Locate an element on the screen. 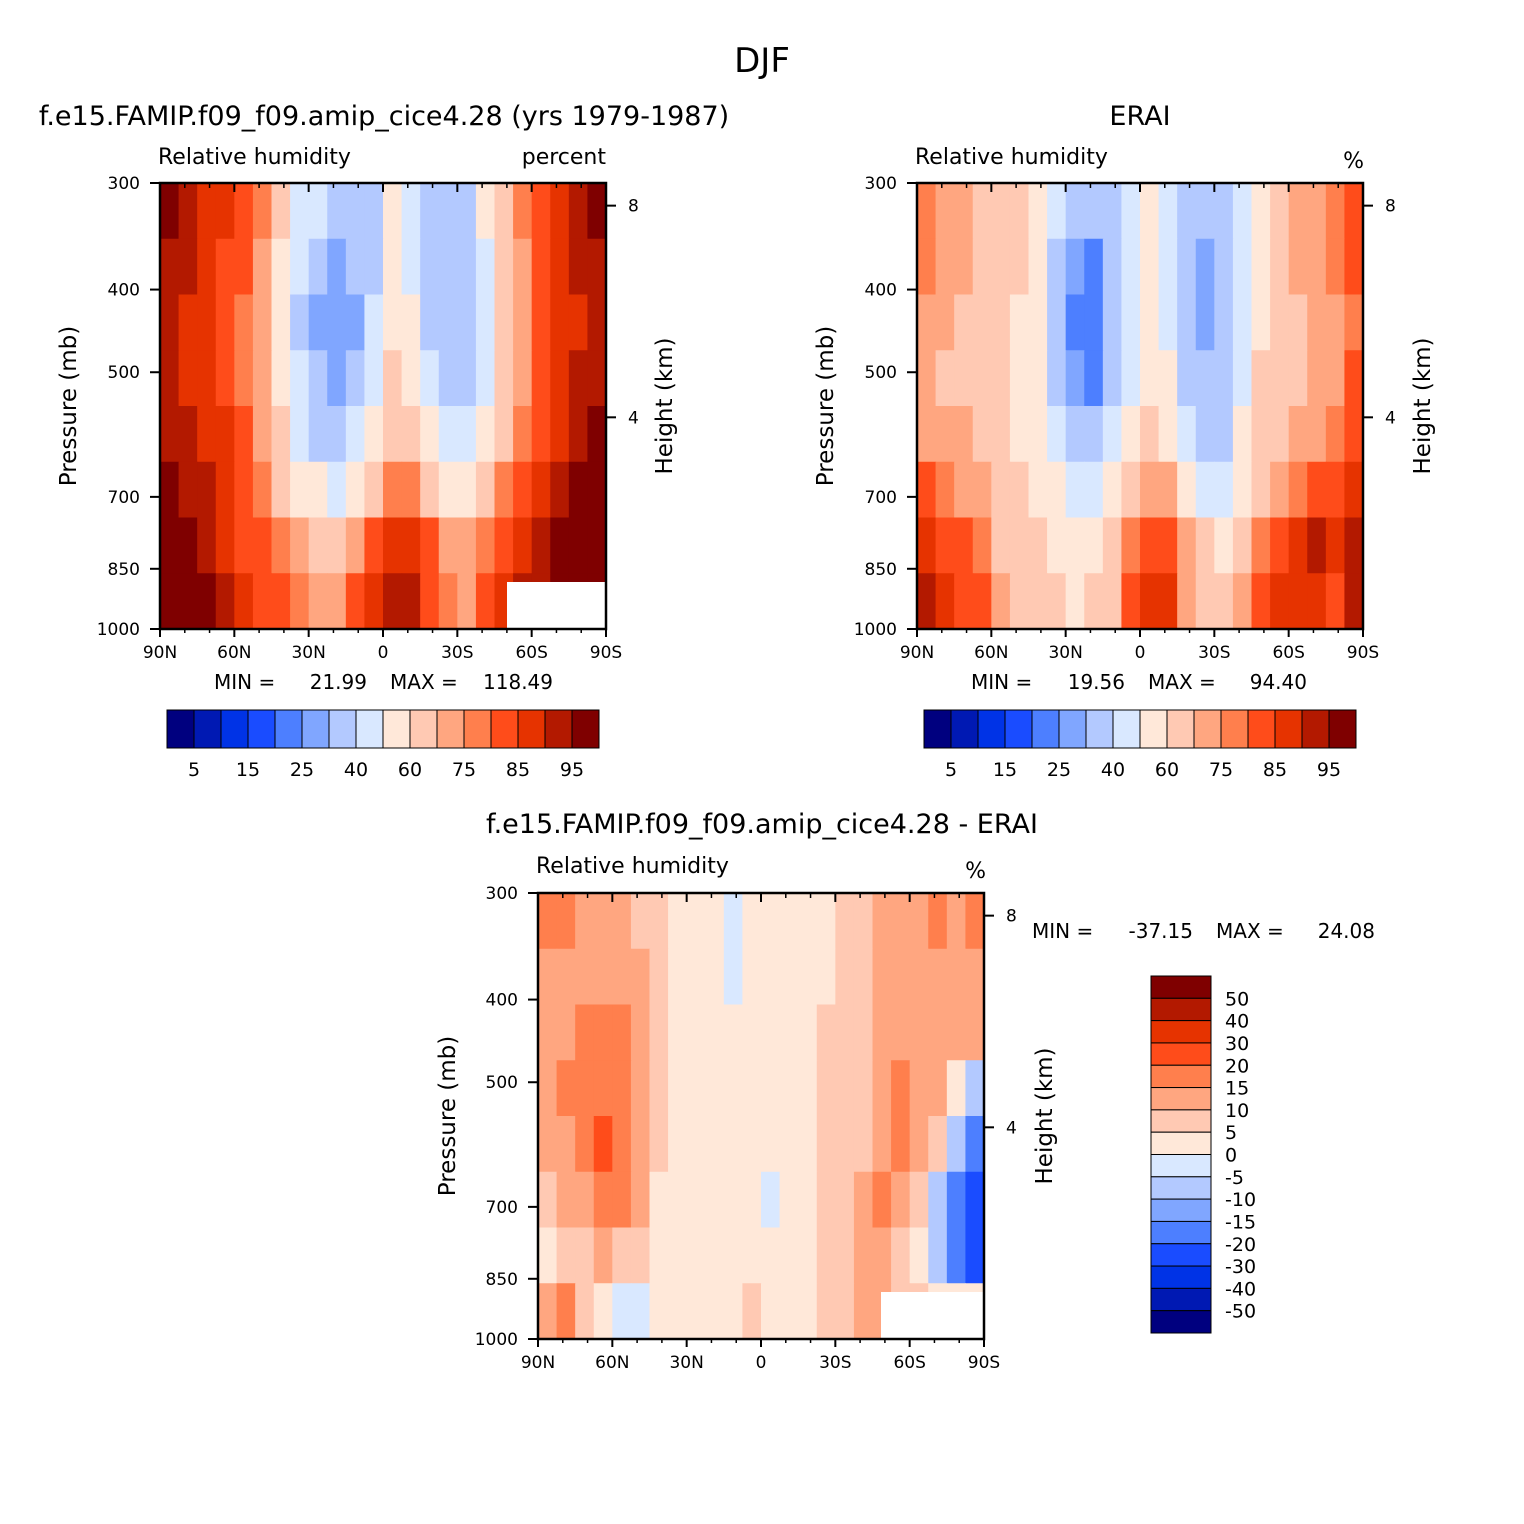  missing-data-region is located at coordinates (932, 1315).